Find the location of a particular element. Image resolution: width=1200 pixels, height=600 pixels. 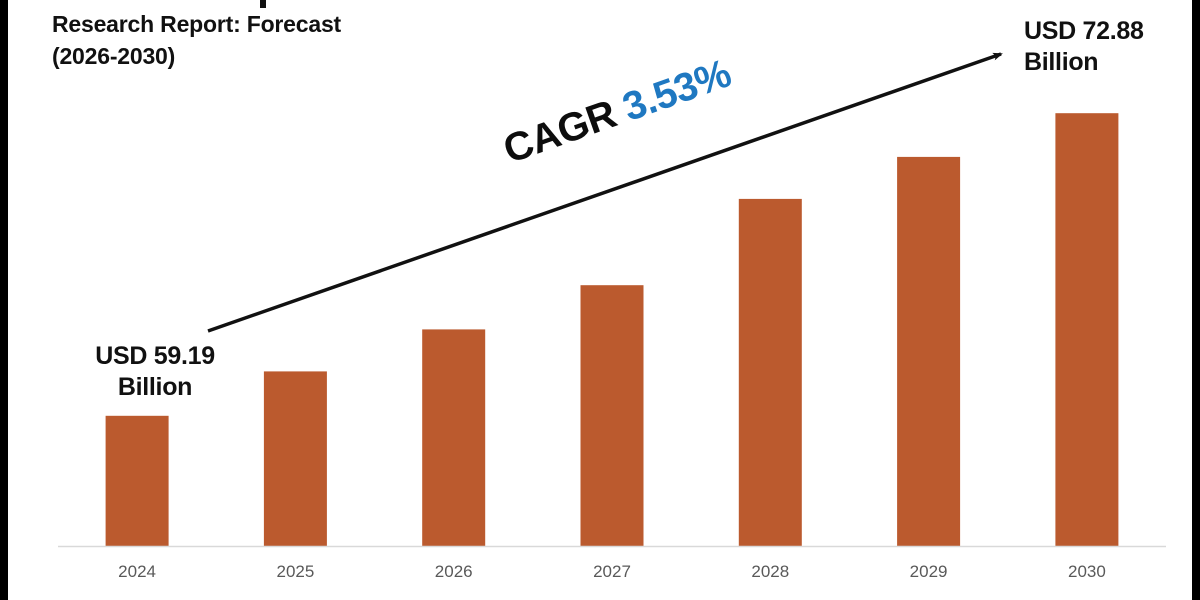

start-value-unit: Billion is located at coordinates (155, 387).